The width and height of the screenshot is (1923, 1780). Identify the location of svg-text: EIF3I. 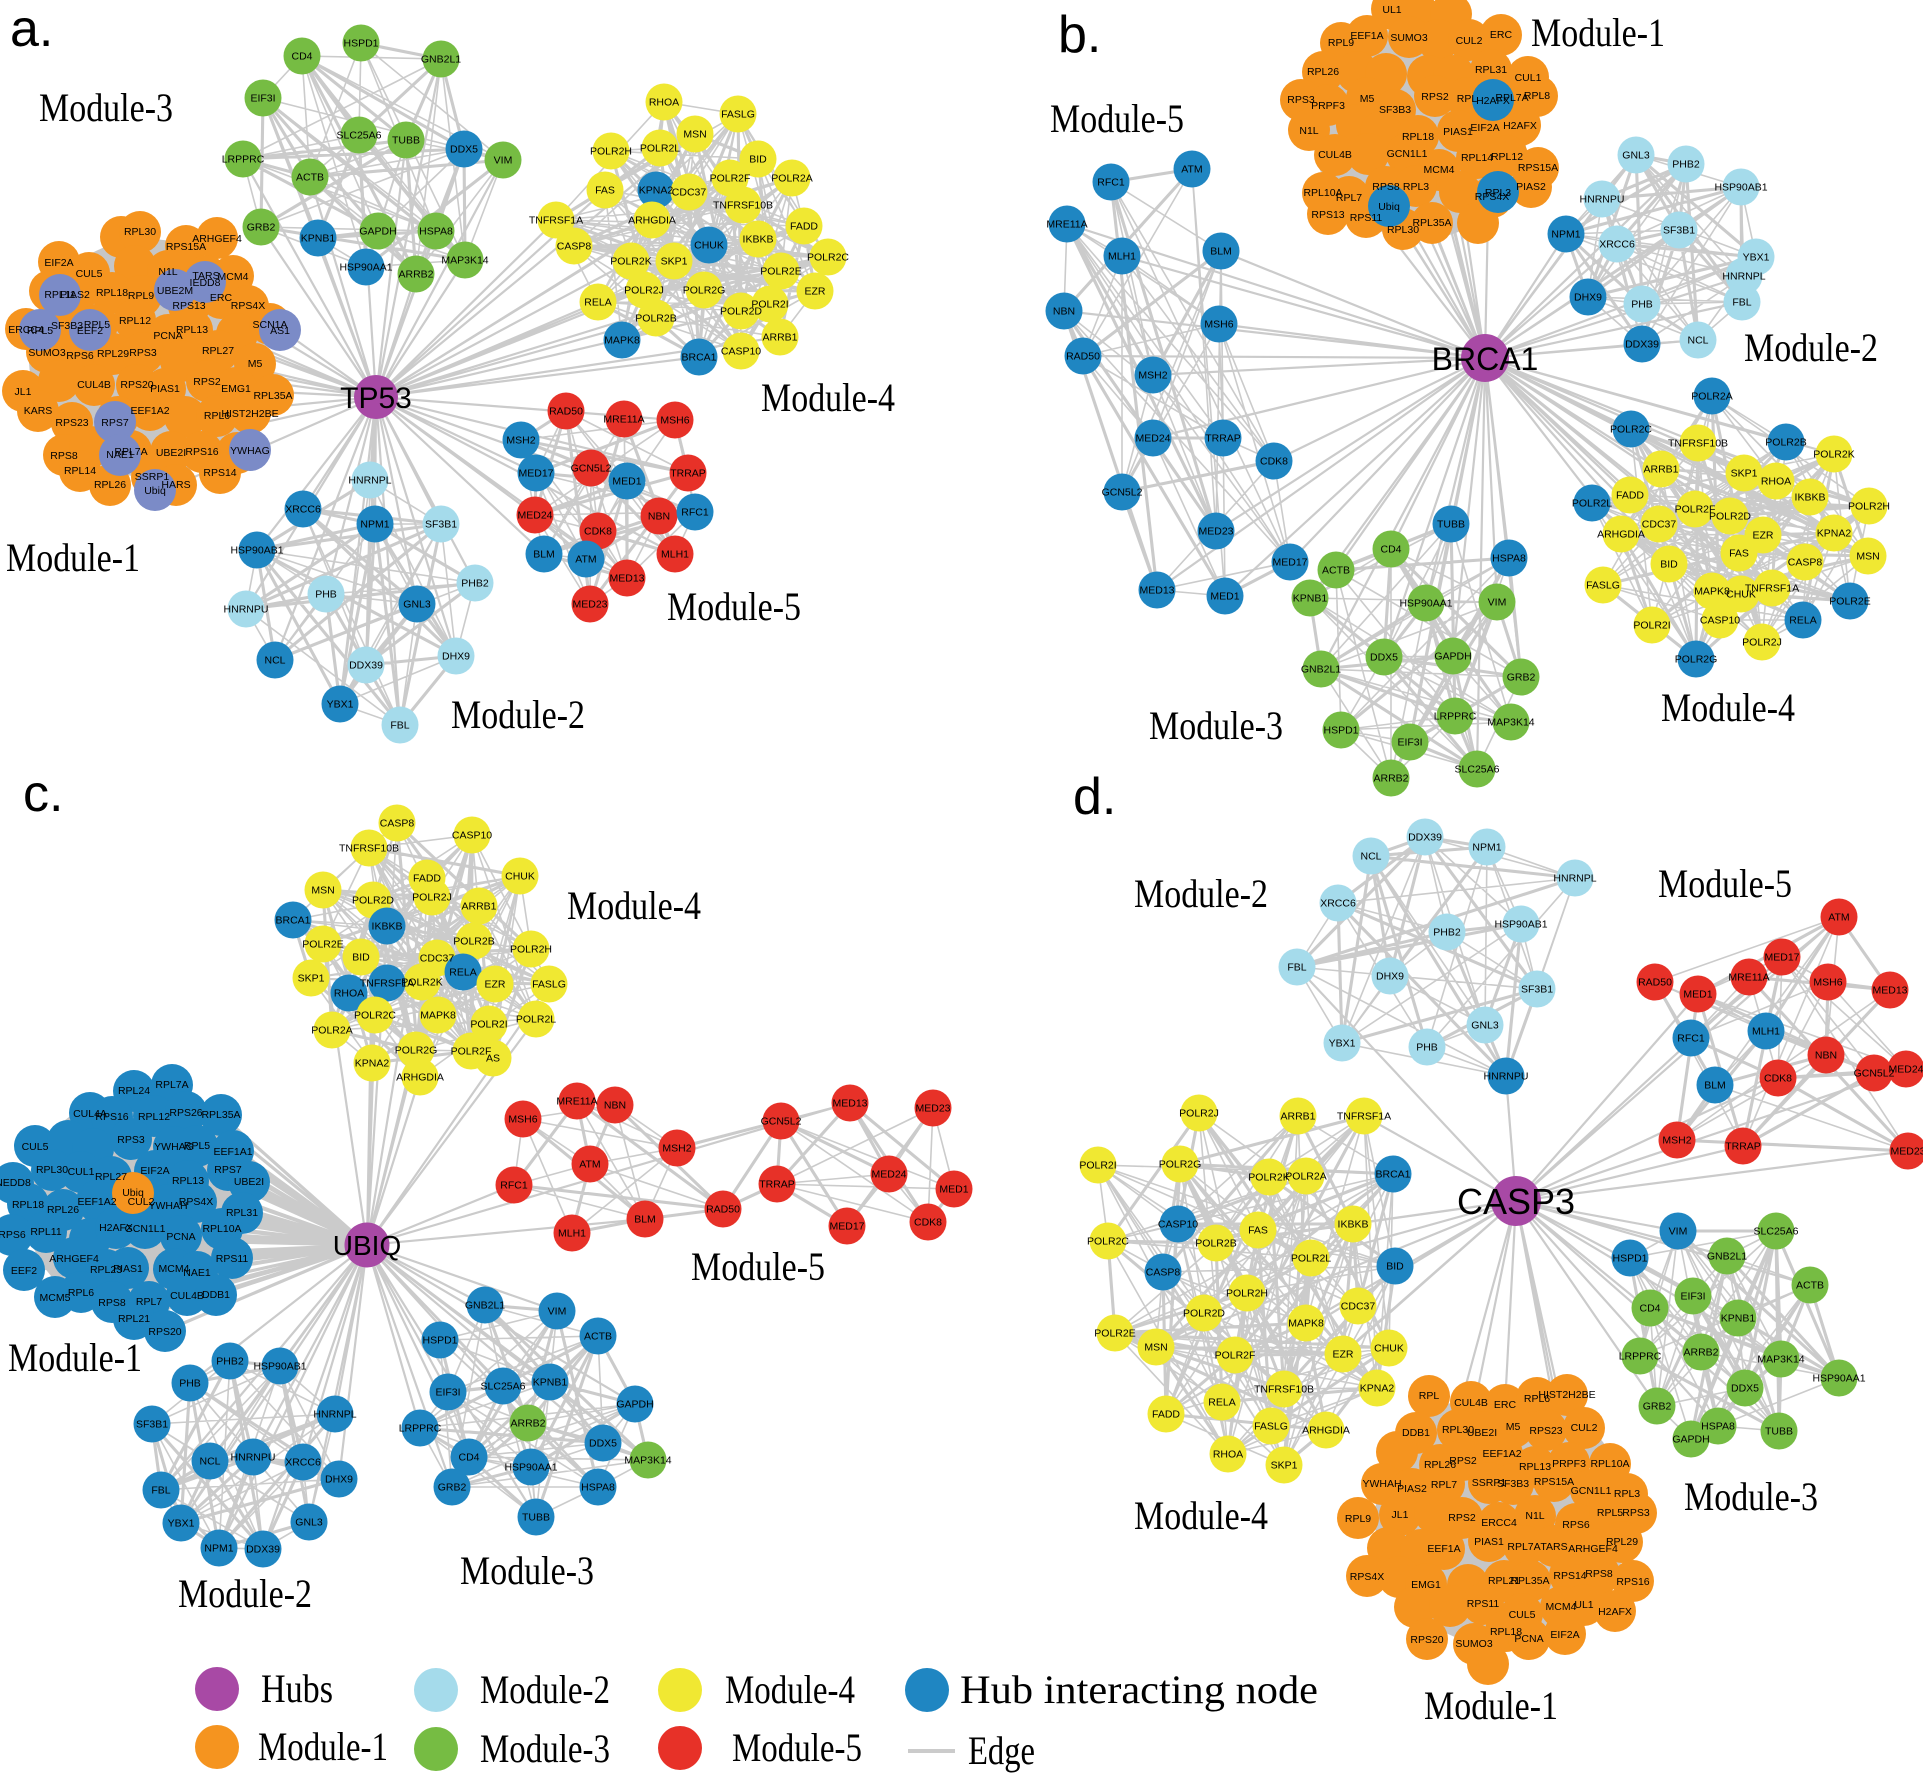
(1409, 743).